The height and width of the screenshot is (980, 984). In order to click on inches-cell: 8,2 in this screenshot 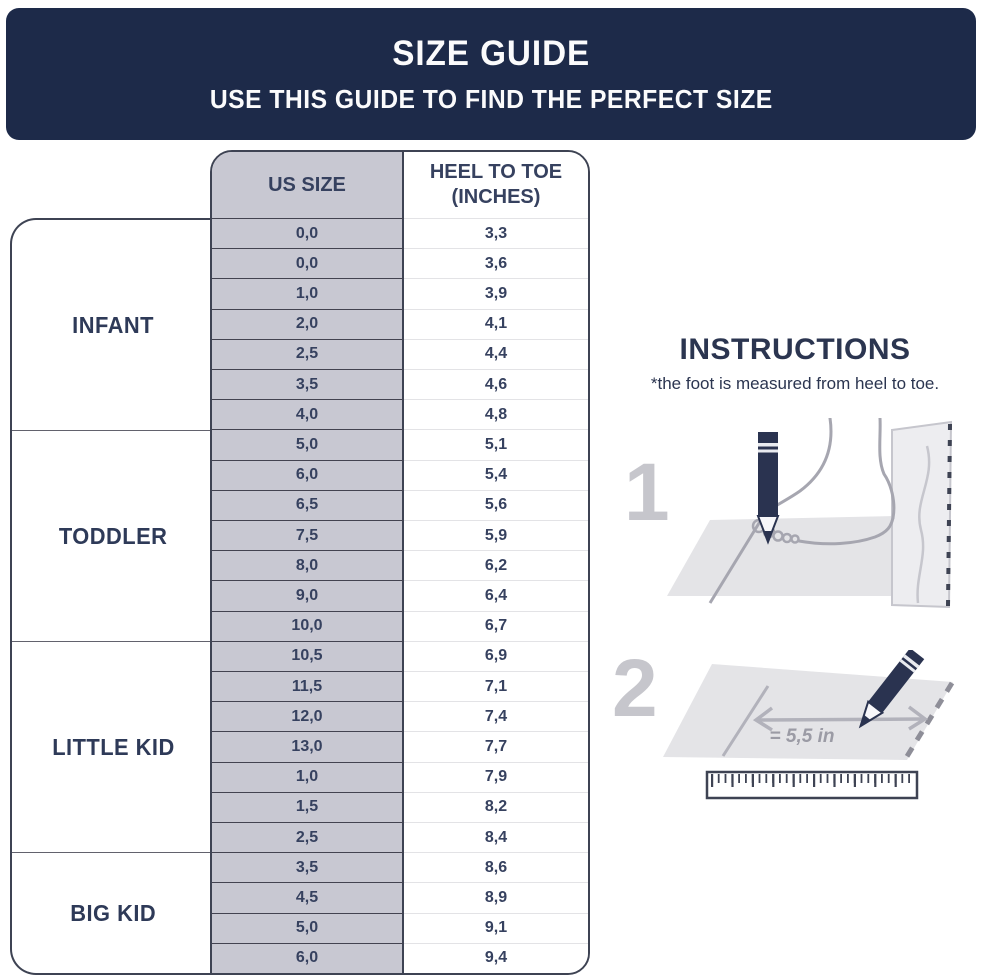, I will do `click(496, 806)`.